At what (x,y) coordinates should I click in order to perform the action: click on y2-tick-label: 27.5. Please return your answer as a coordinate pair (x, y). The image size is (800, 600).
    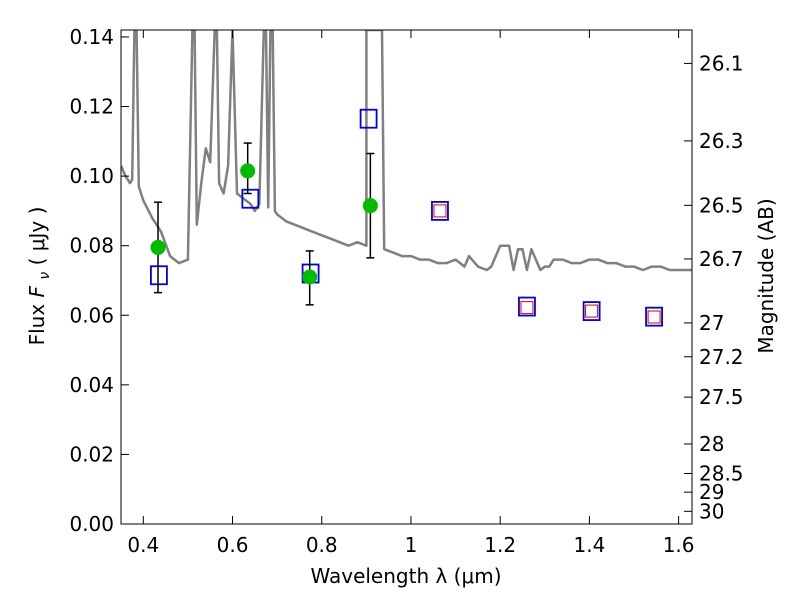
    Looking at the image, I should click on (721, 397).